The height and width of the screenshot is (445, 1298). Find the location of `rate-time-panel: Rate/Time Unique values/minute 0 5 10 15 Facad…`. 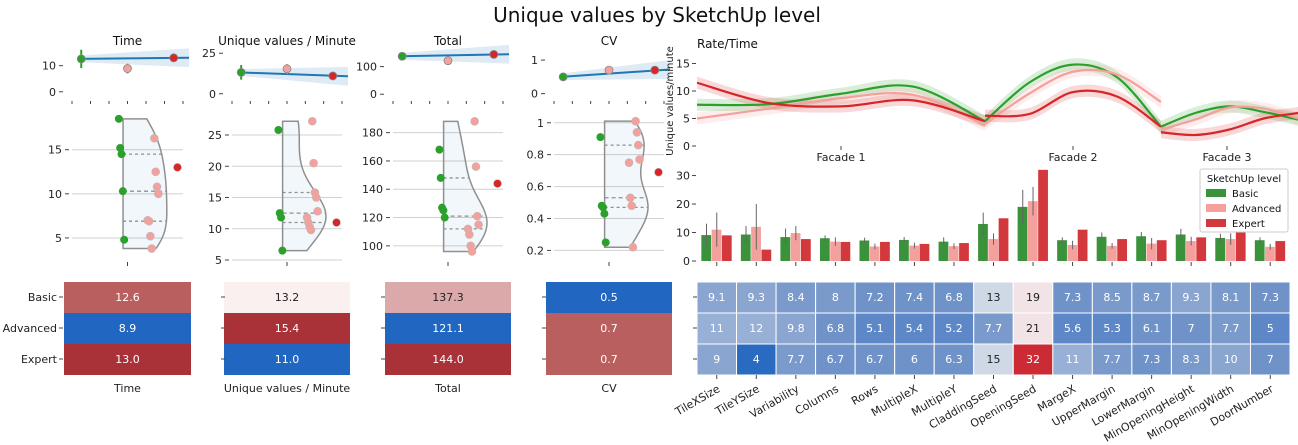

rate-time-panel: Rate/Time Unique values/minute 0 5 10 15 Facad… is located at coordinates (981, 100).